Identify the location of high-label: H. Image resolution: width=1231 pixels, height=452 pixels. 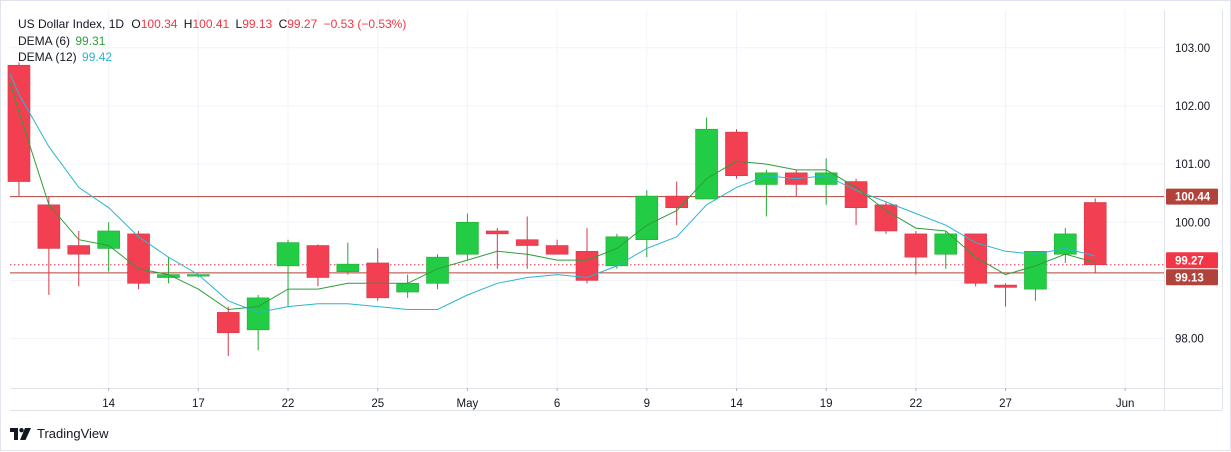
(188, 24).